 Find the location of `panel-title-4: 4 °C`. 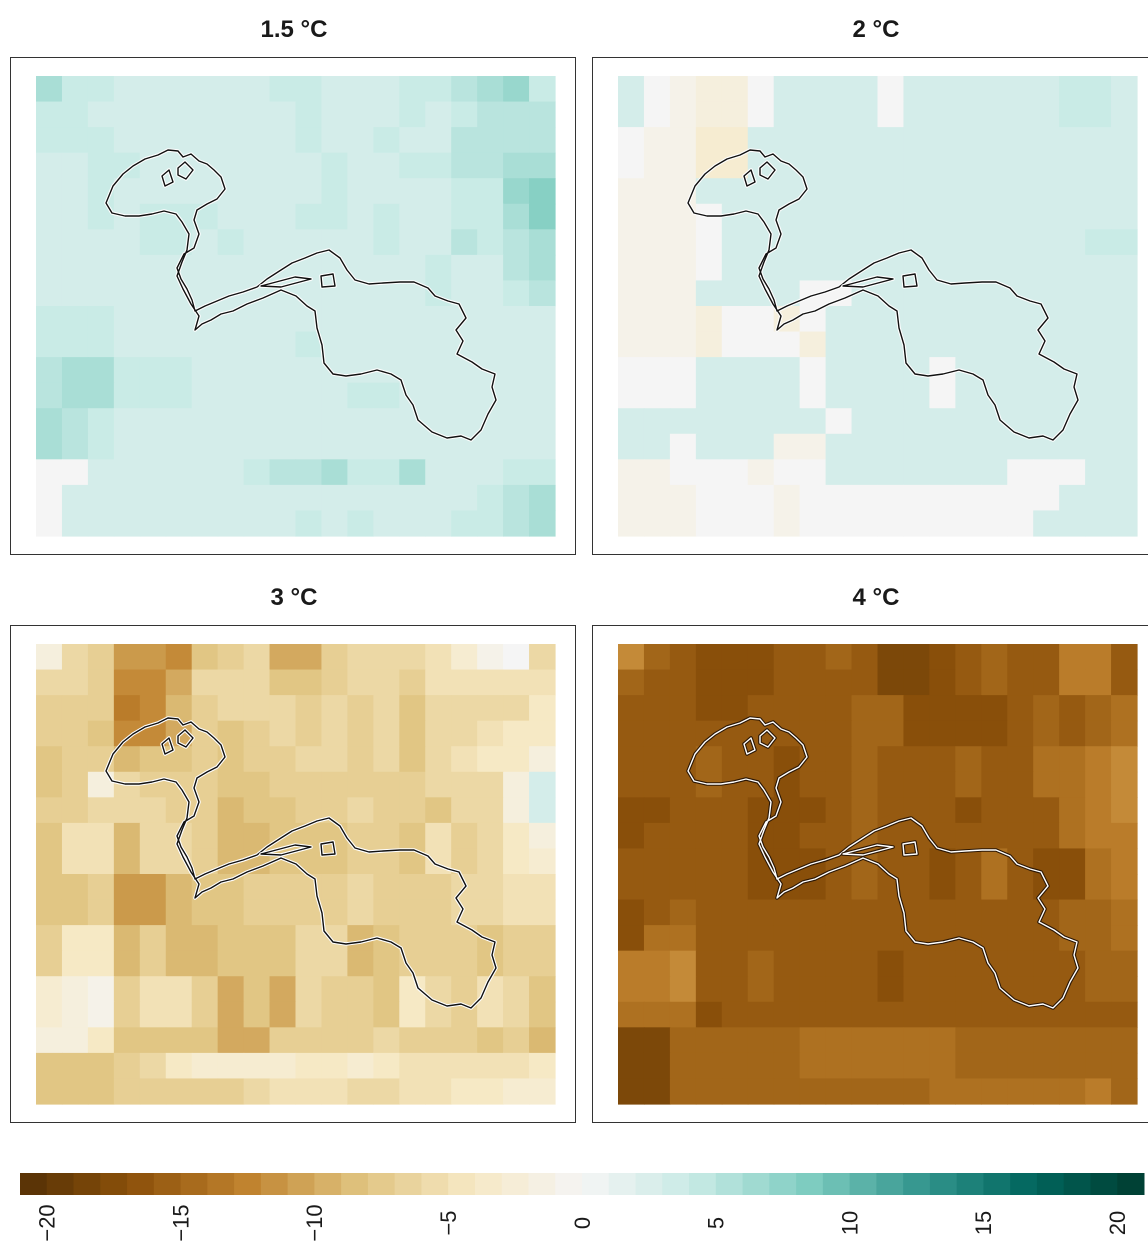

panel-title-4: 4 °C is located at coordinates (876, 597).